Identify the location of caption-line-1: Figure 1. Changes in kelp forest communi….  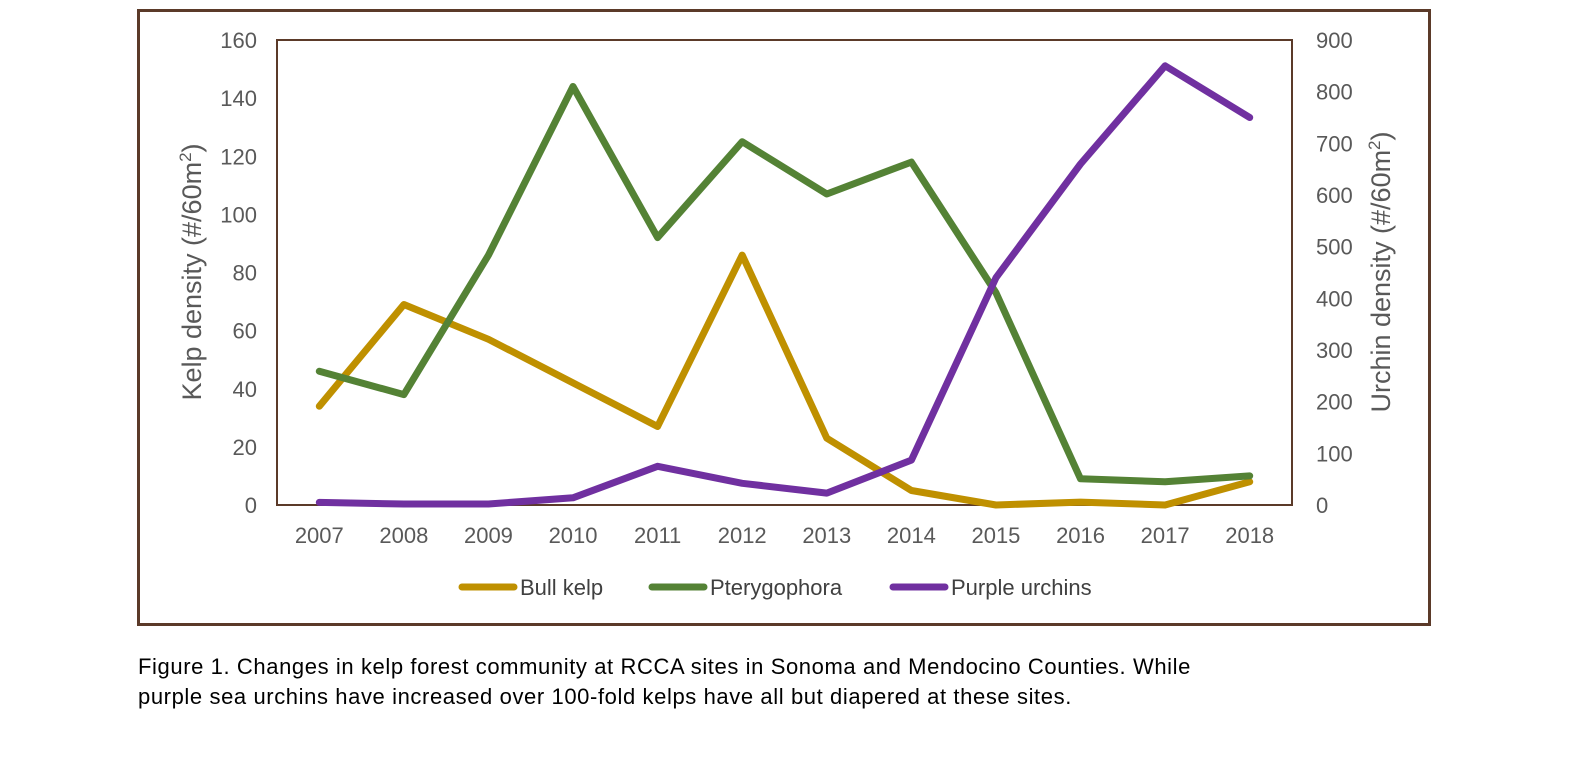
(664, 666).